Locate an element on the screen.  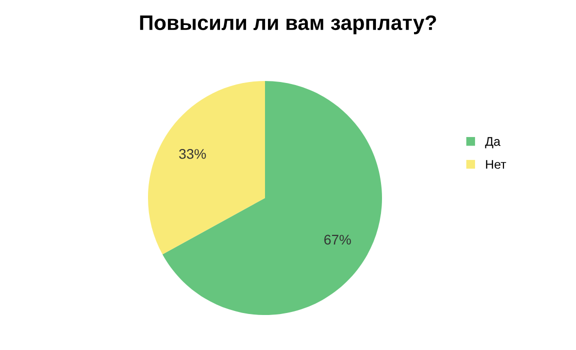
pie-slice is located at coordinates (206, 167).